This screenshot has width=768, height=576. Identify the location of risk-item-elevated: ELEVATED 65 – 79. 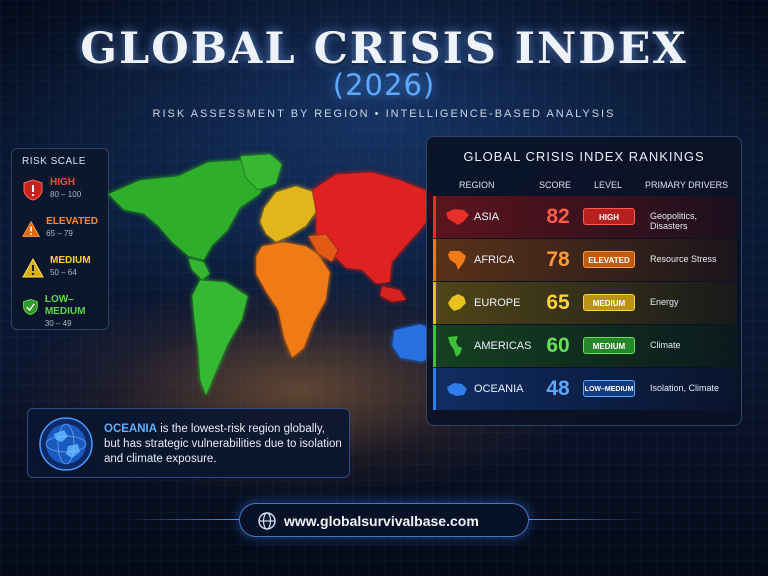
(60, 235).